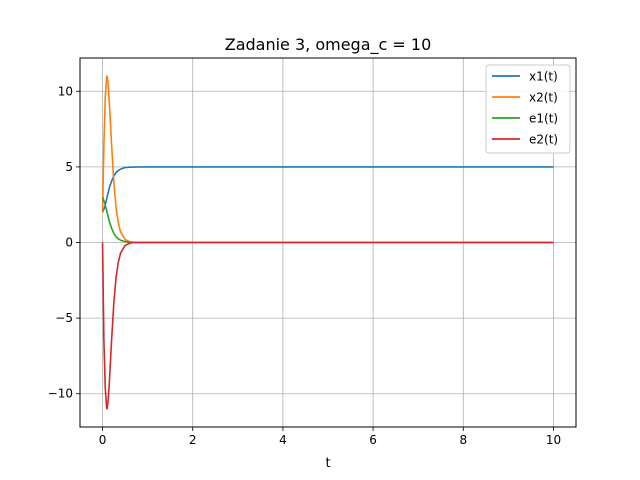  Describe the element at coordinates (463, 440) in the screenshot. I see `x-tick-label: 8` at that location.